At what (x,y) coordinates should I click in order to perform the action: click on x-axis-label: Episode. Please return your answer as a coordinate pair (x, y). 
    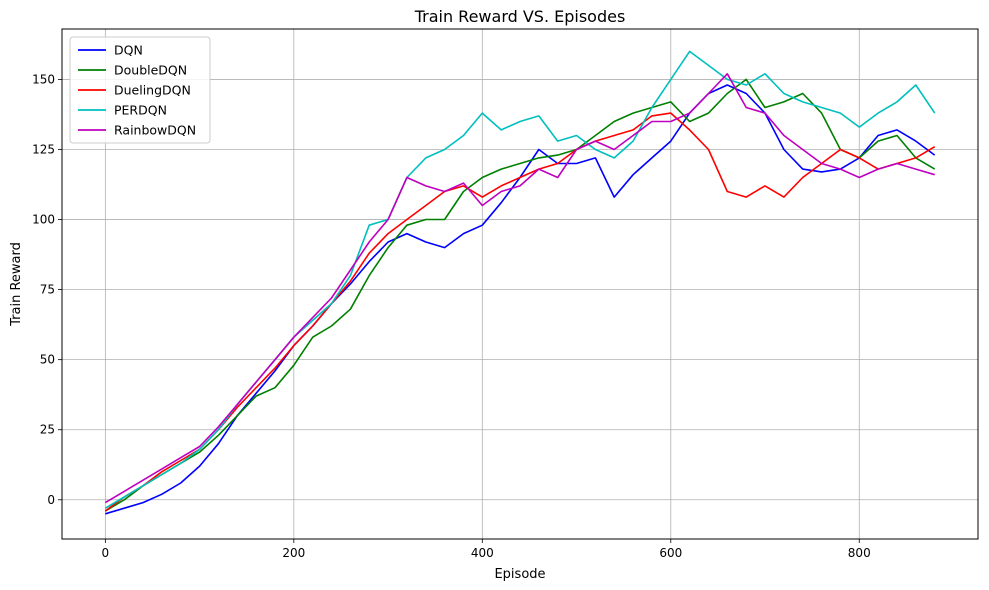
    Looking at the image, I should click on (519, 574).